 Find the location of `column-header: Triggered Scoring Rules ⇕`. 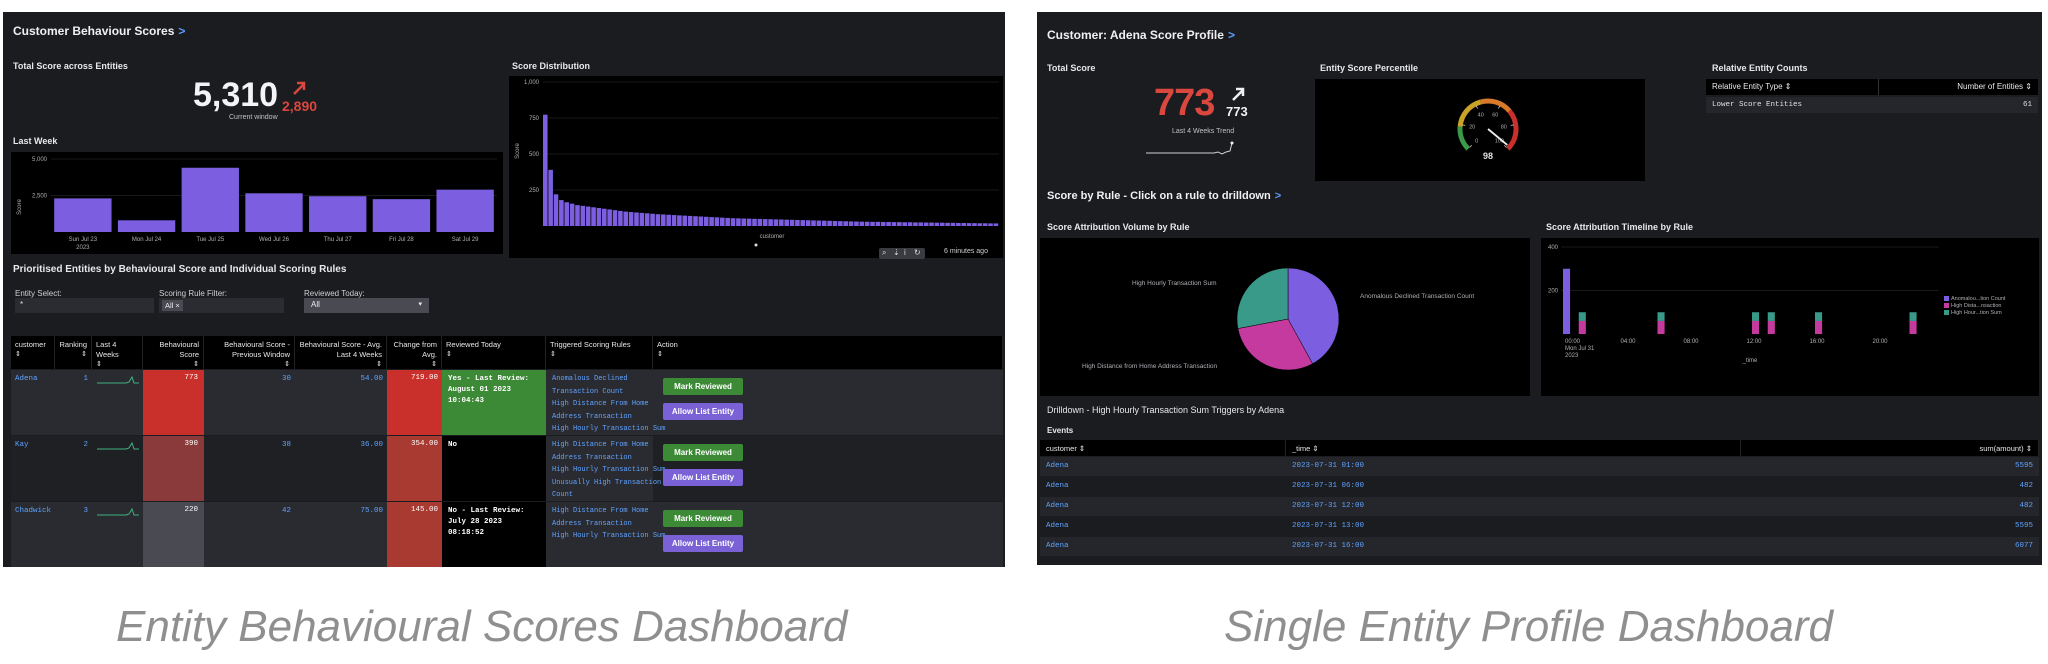

column-header: Triggered Scoring Rules ⇕ is located at coordinates (599, 352).